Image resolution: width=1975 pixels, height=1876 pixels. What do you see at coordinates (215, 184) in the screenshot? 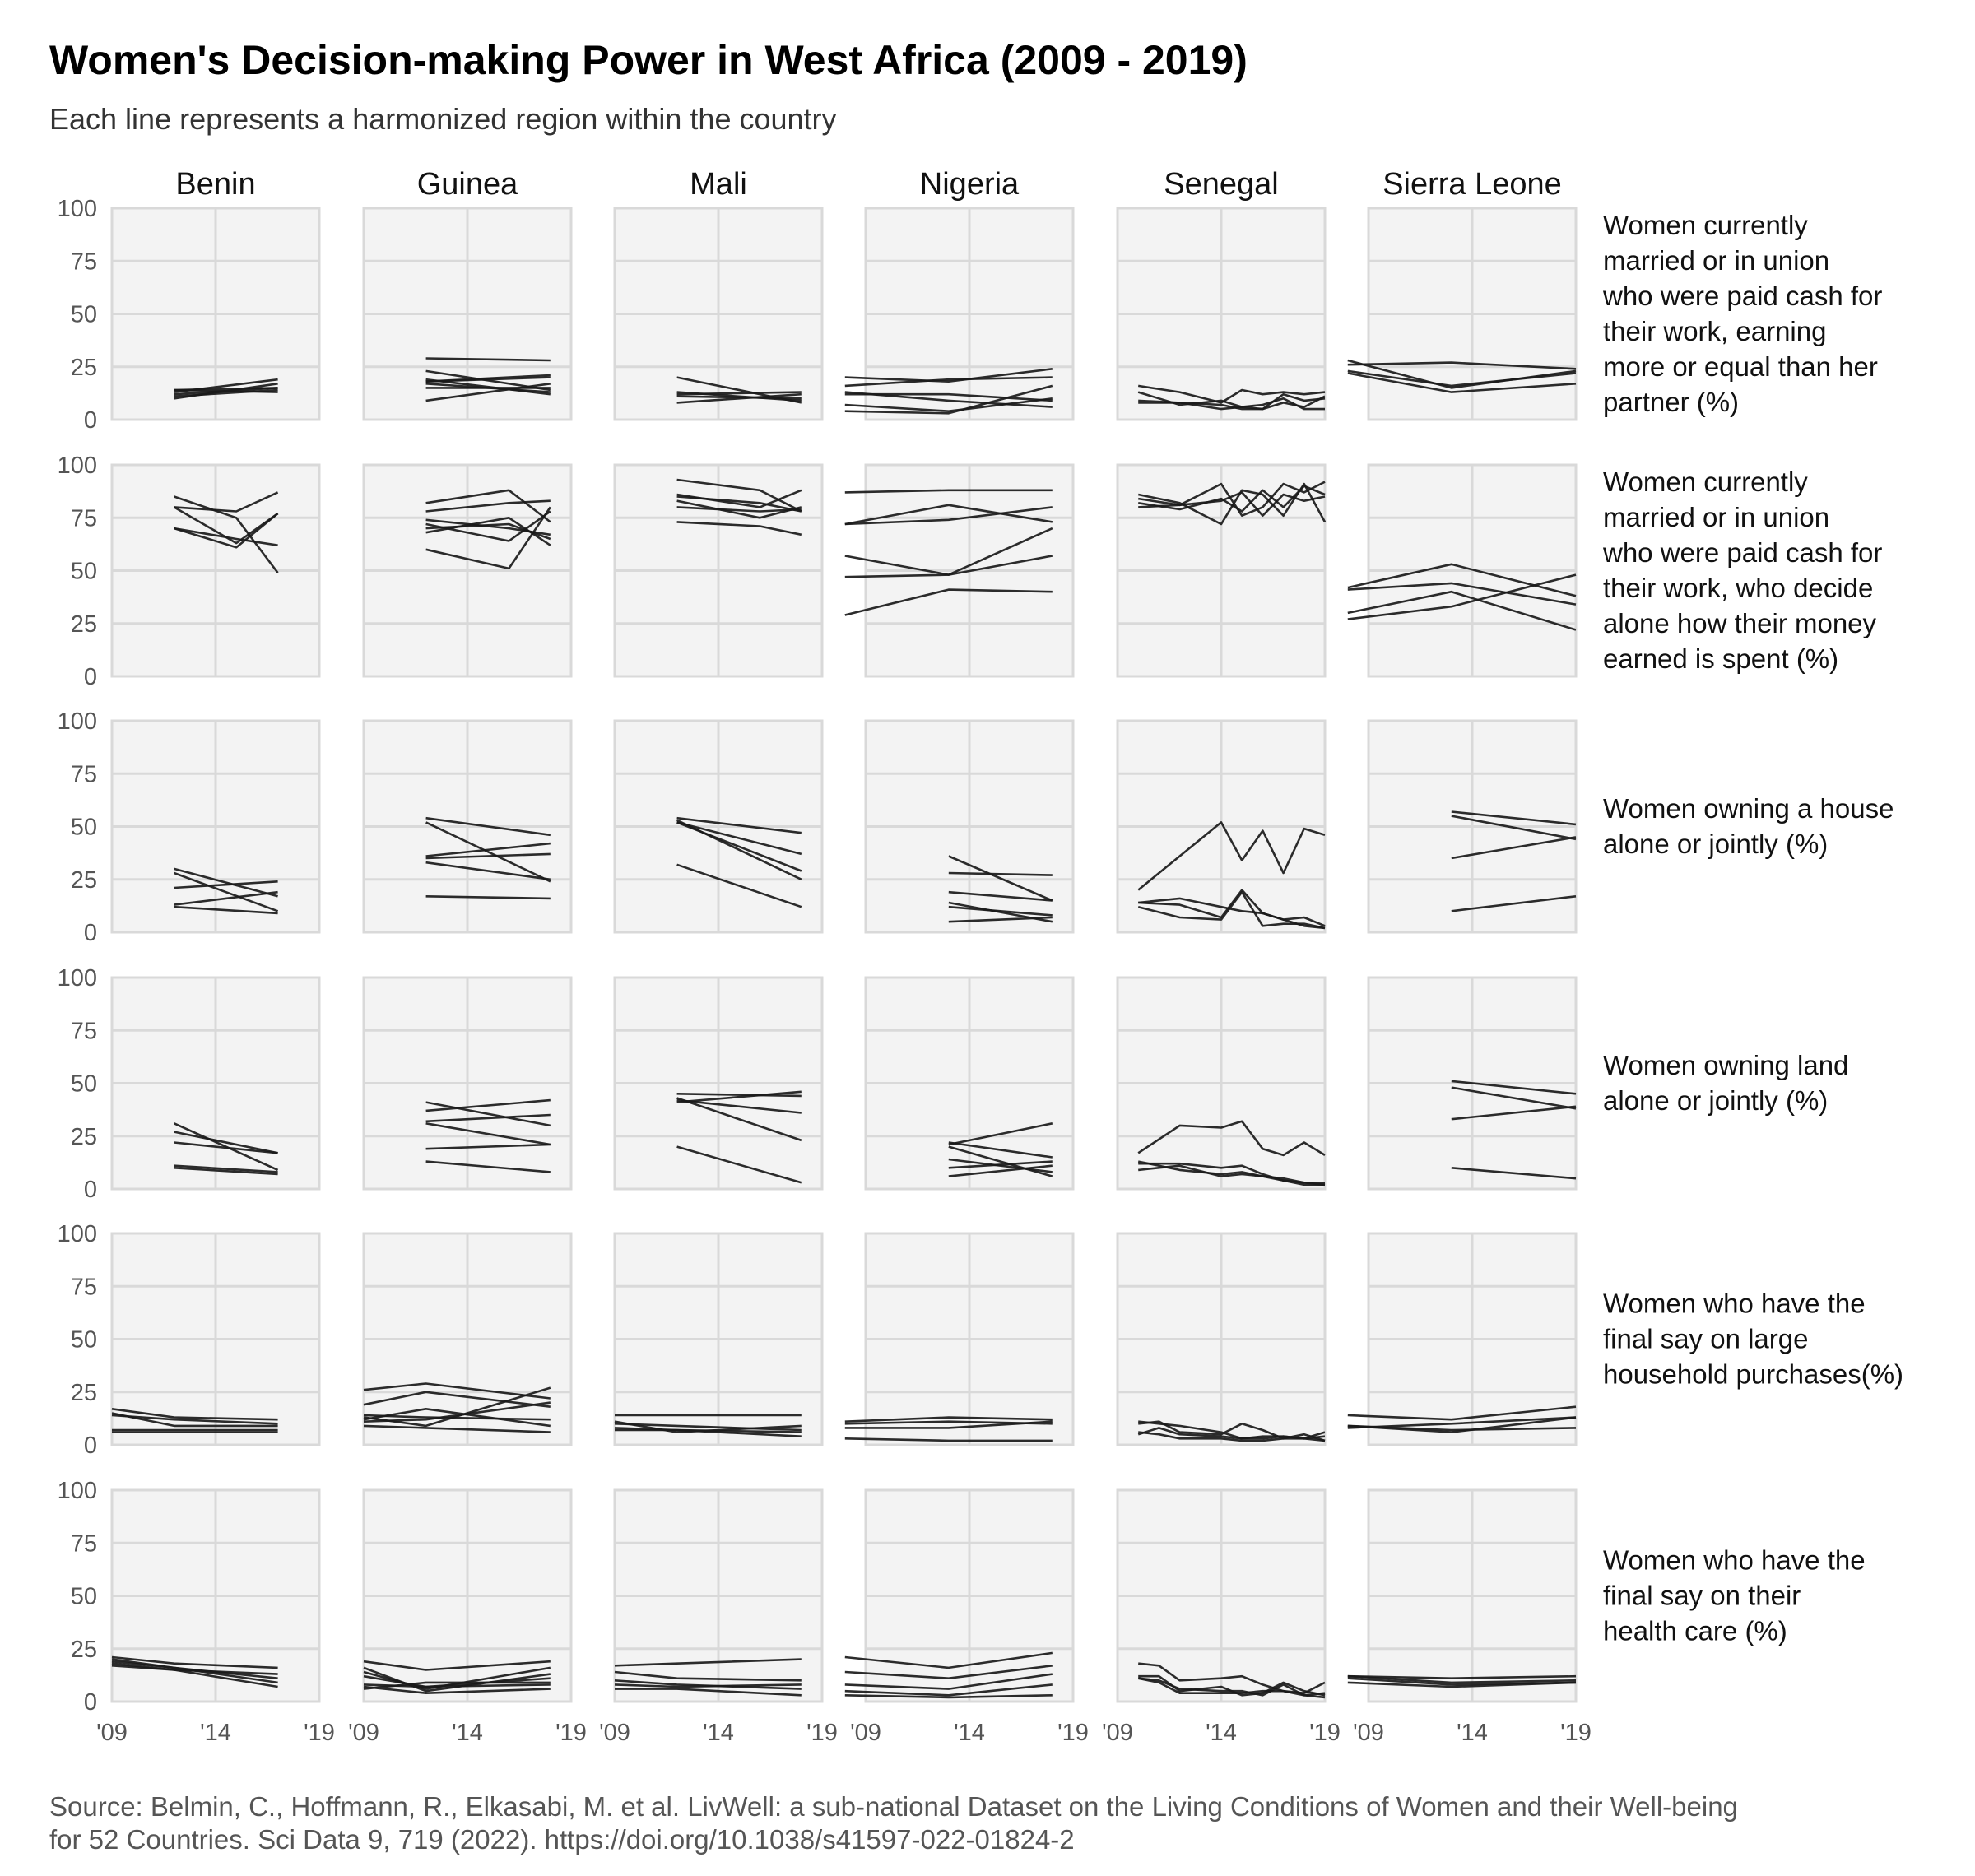
I see `column-header: Benin` at bounding box center [215, 184].